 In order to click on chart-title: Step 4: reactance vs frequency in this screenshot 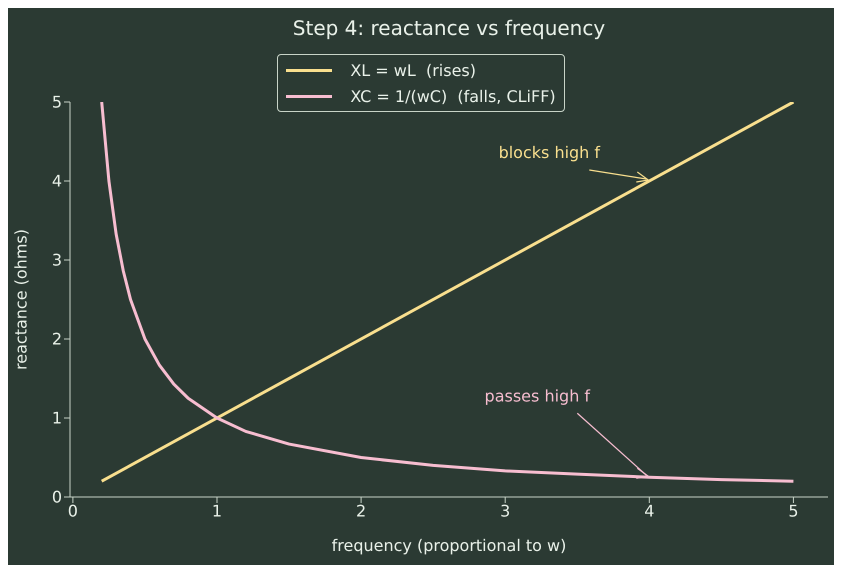, I will do `click(449, 28)`.